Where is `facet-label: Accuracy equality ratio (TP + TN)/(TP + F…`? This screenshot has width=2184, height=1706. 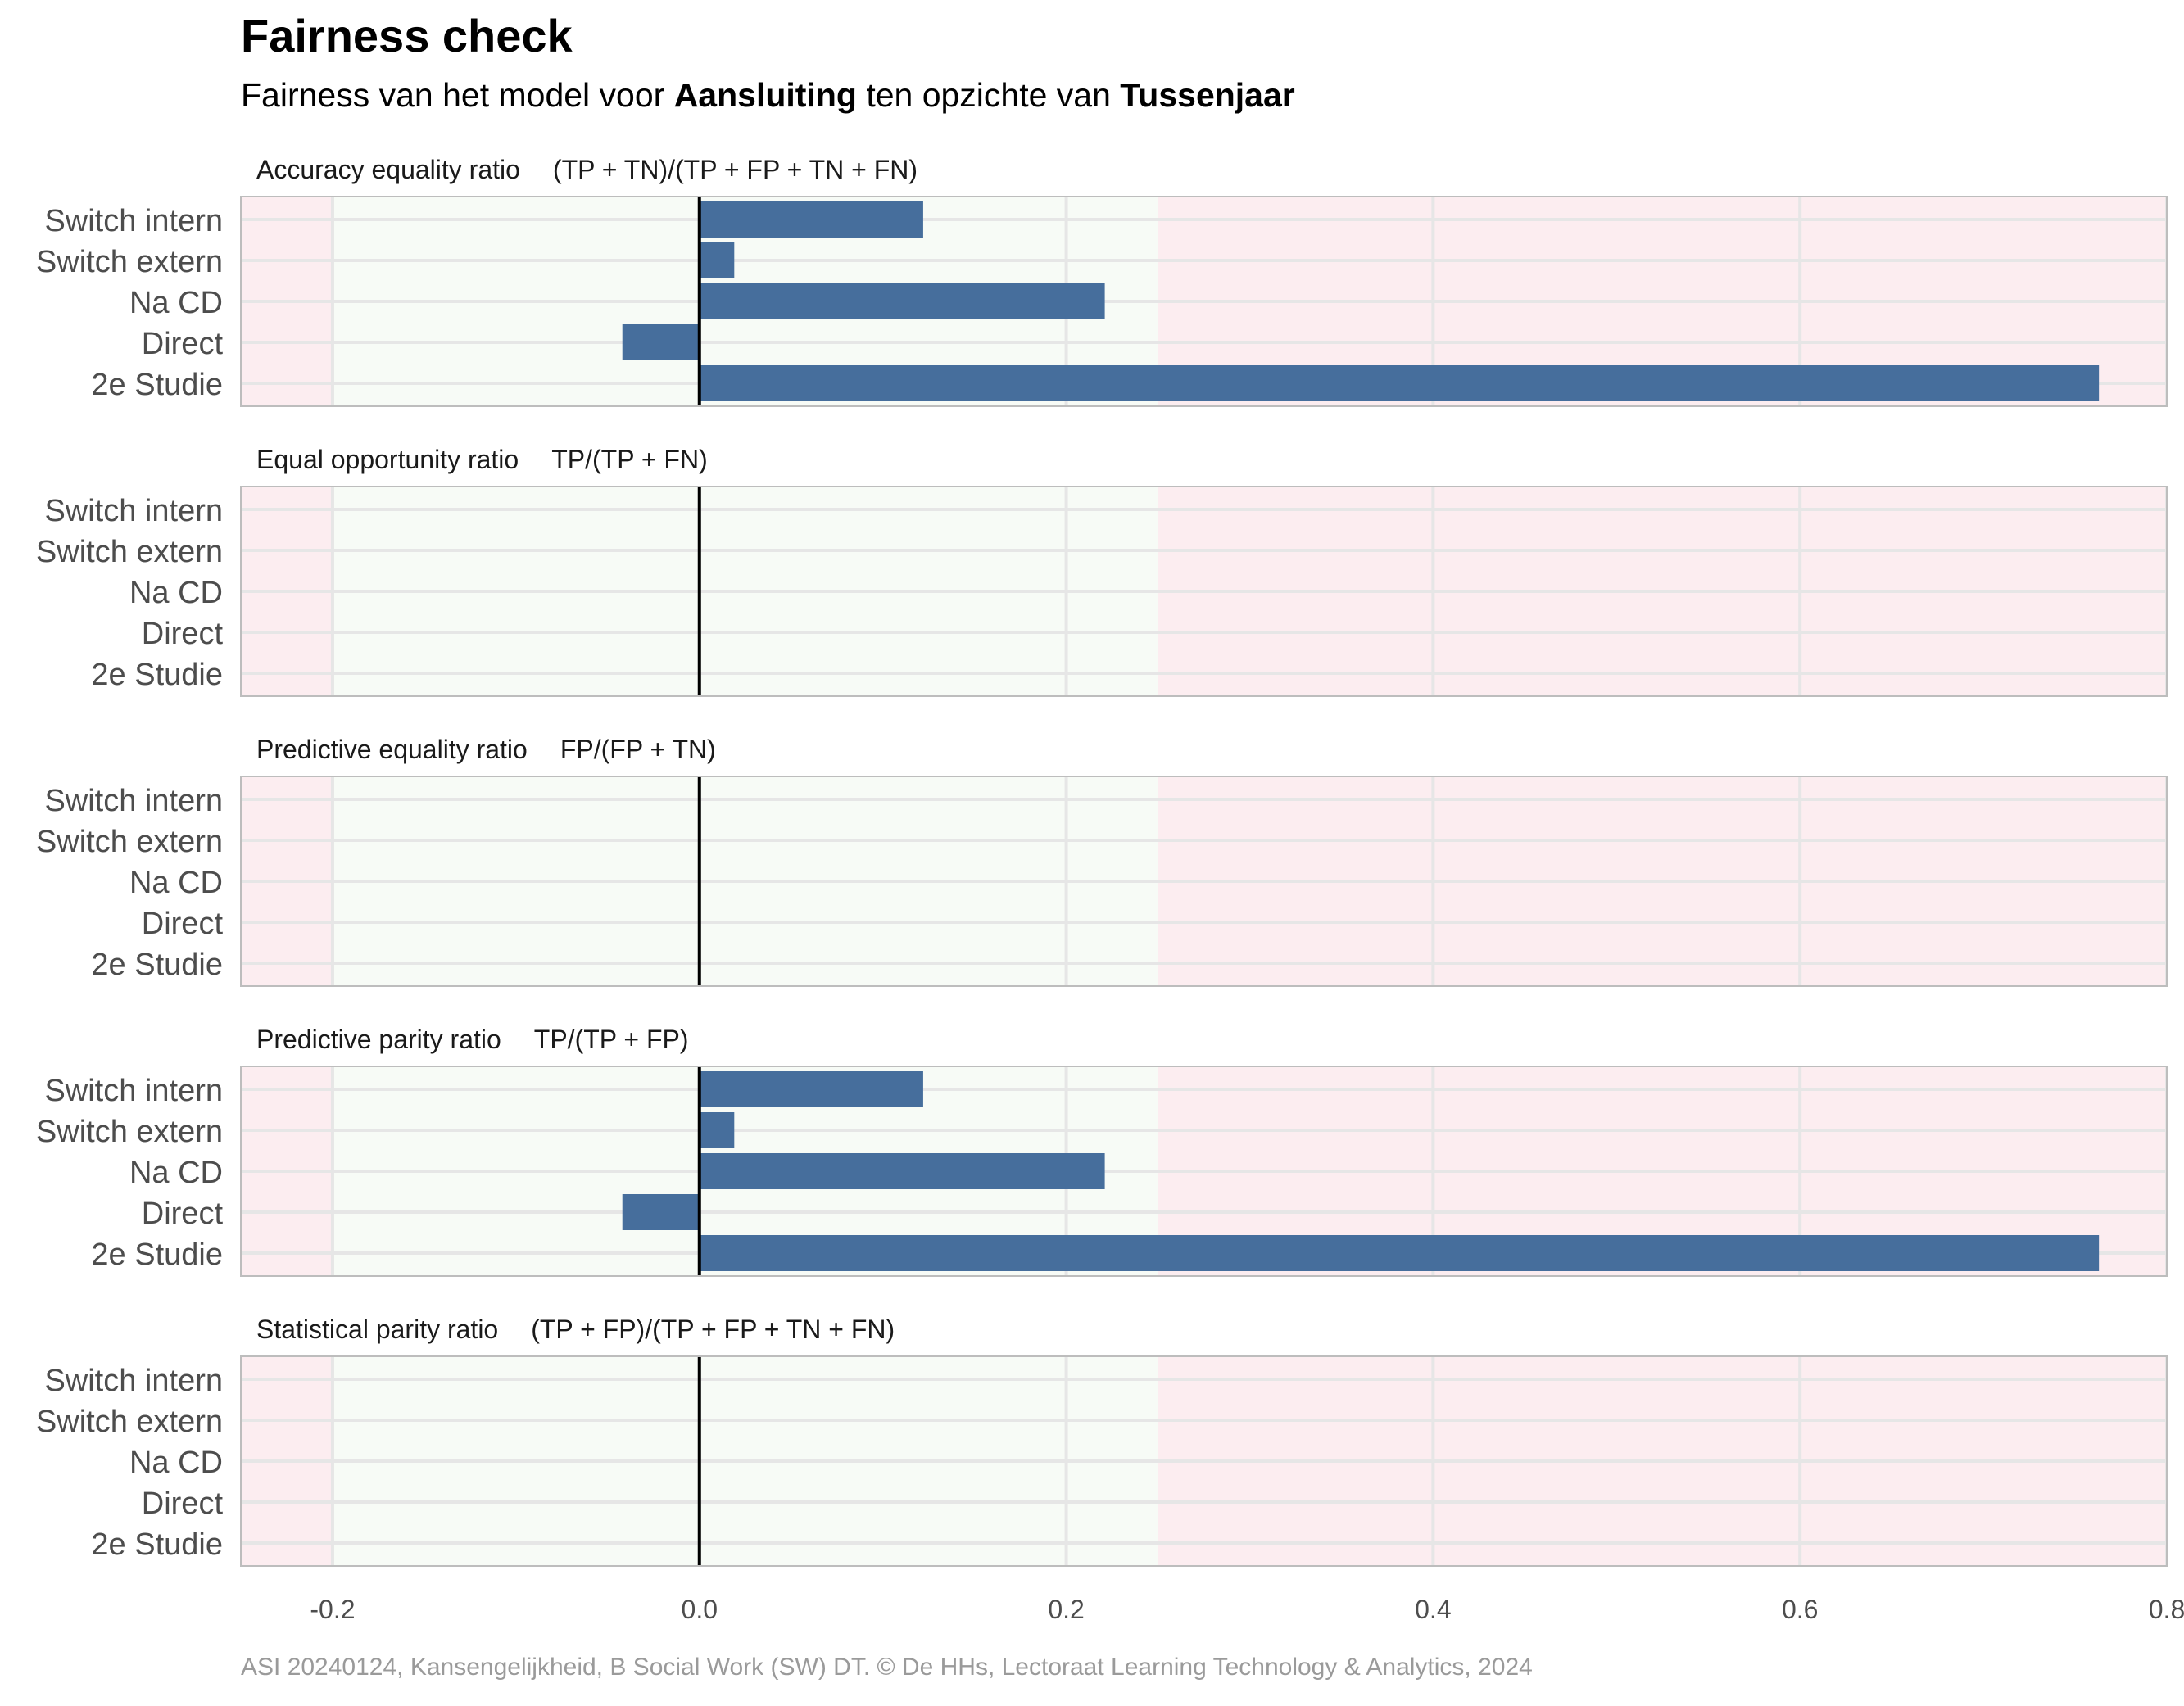 facet-label: Accuracy equality ratio (TP + TN)/(TP + F… is located at coordinates (587, 169).